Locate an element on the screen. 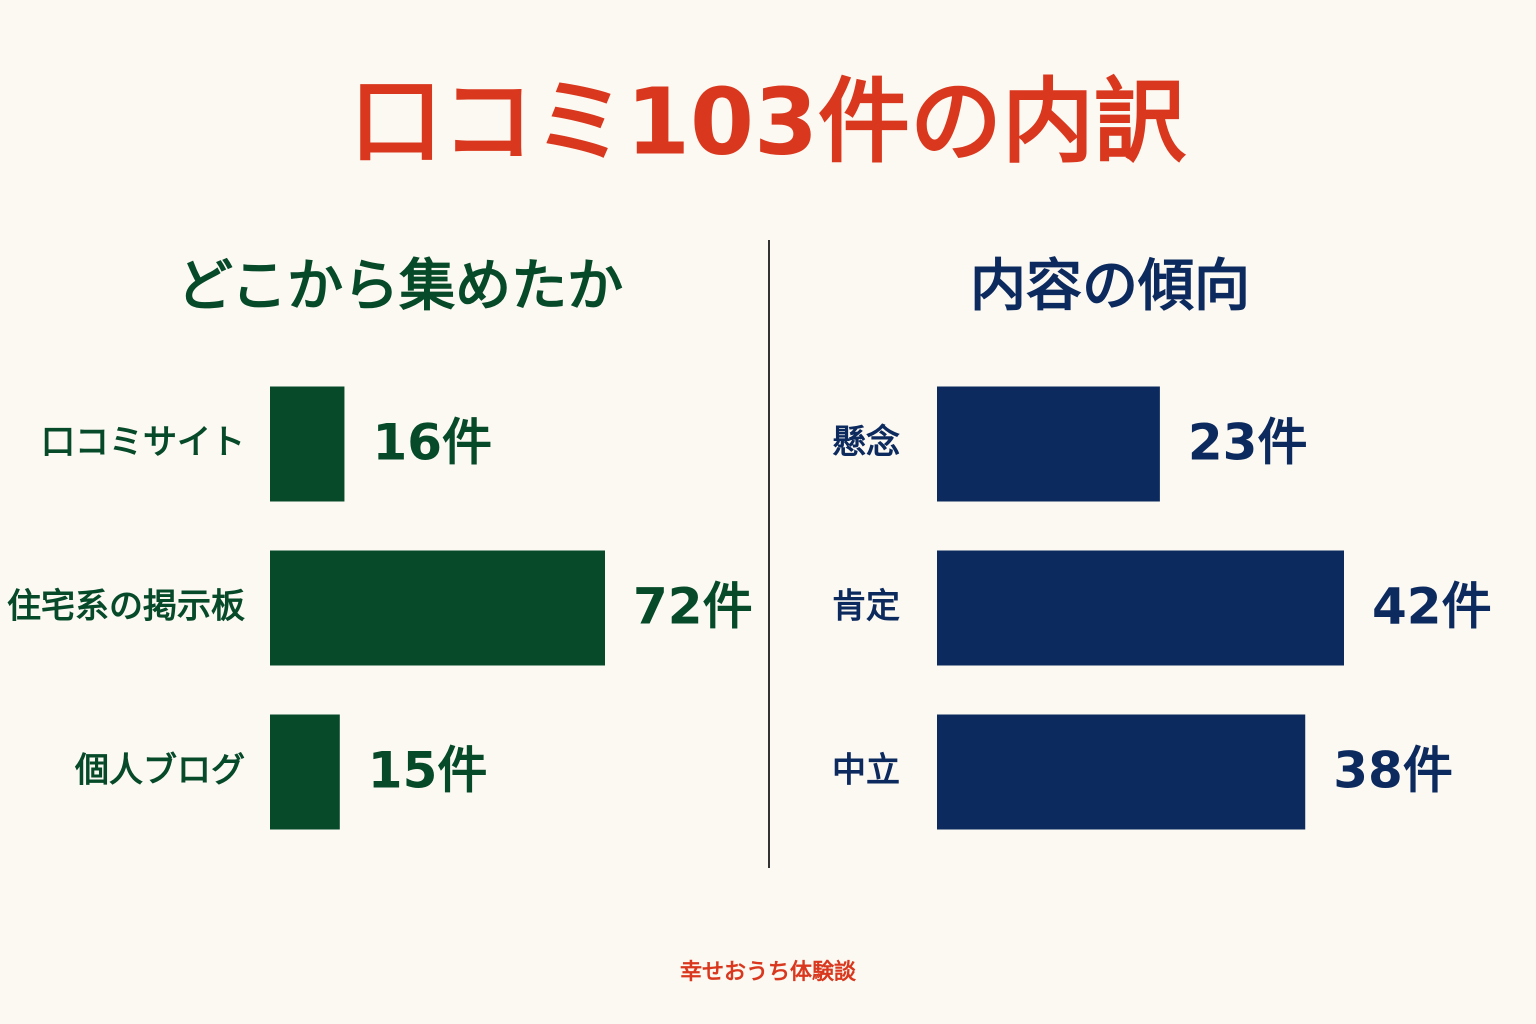 This screenshot has height=1024, width=1536. chart-title: どこから集めたか is located at coordinates (400, 286).